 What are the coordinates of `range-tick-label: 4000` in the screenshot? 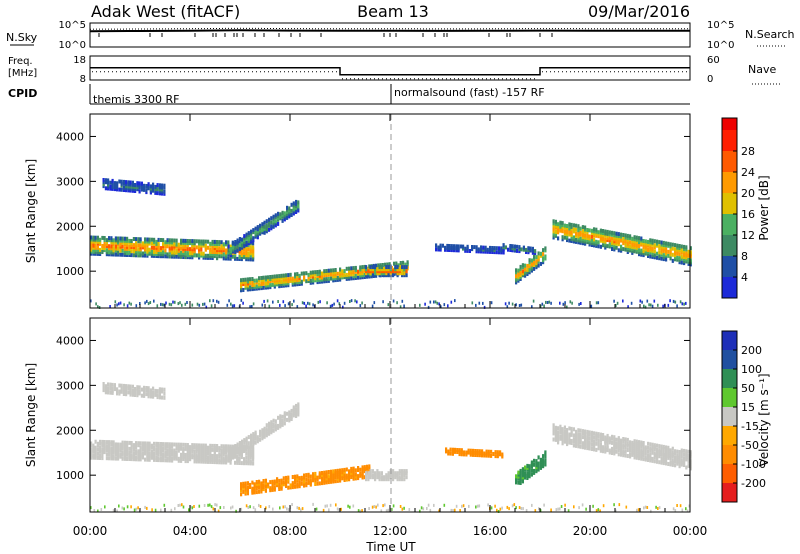 It's located at (70, 136).